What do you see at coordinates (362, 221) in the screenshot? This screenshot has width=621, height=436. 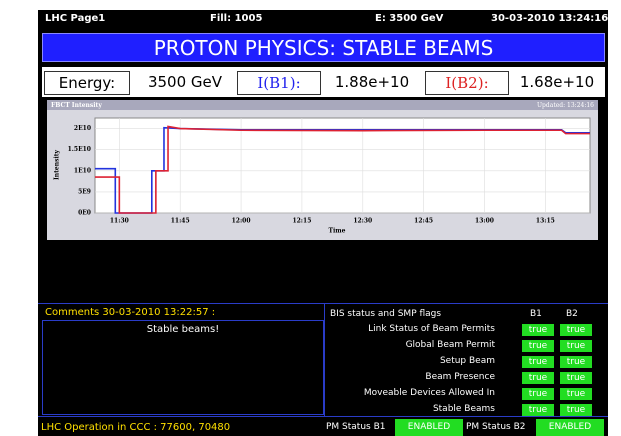 I see `x-tick-label: 12:30` at bounding box center [362, 221].